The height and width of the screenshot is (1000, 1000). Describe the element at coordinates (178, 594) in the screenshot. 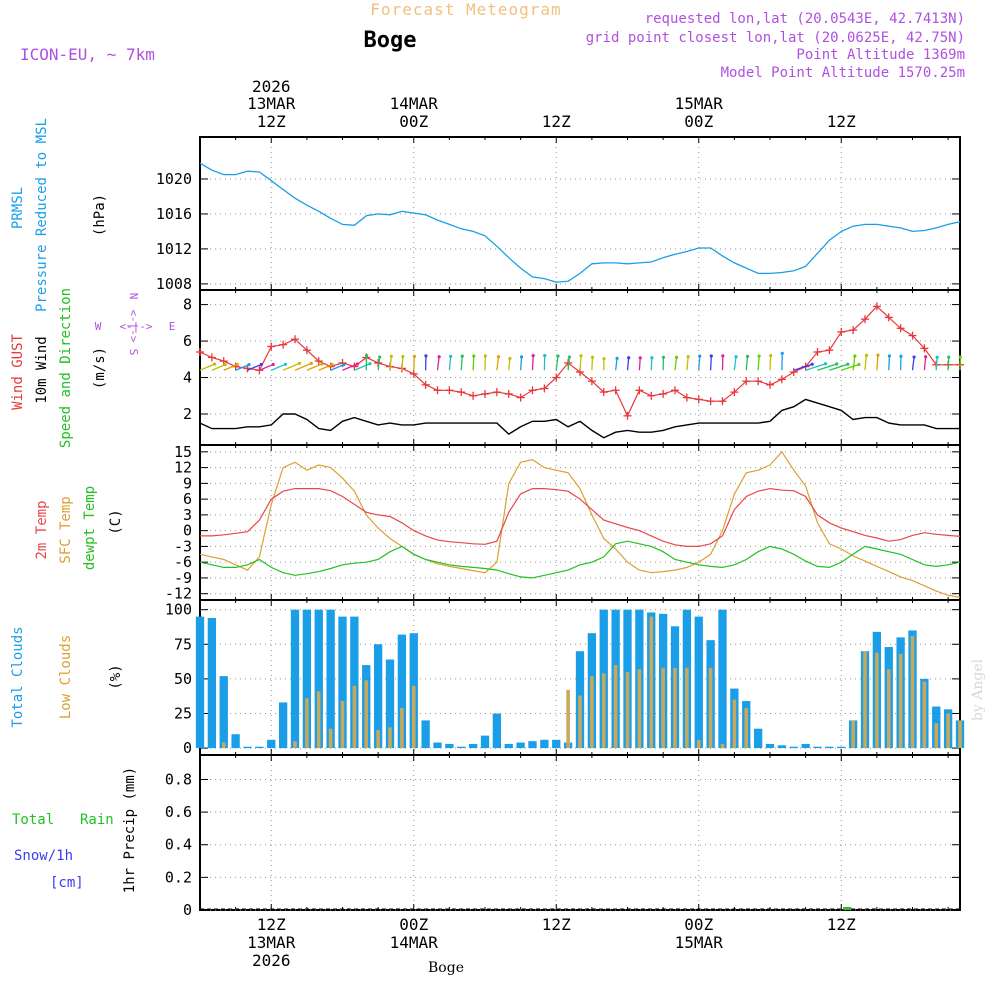

I see `y-tick-label: -12` at that location.